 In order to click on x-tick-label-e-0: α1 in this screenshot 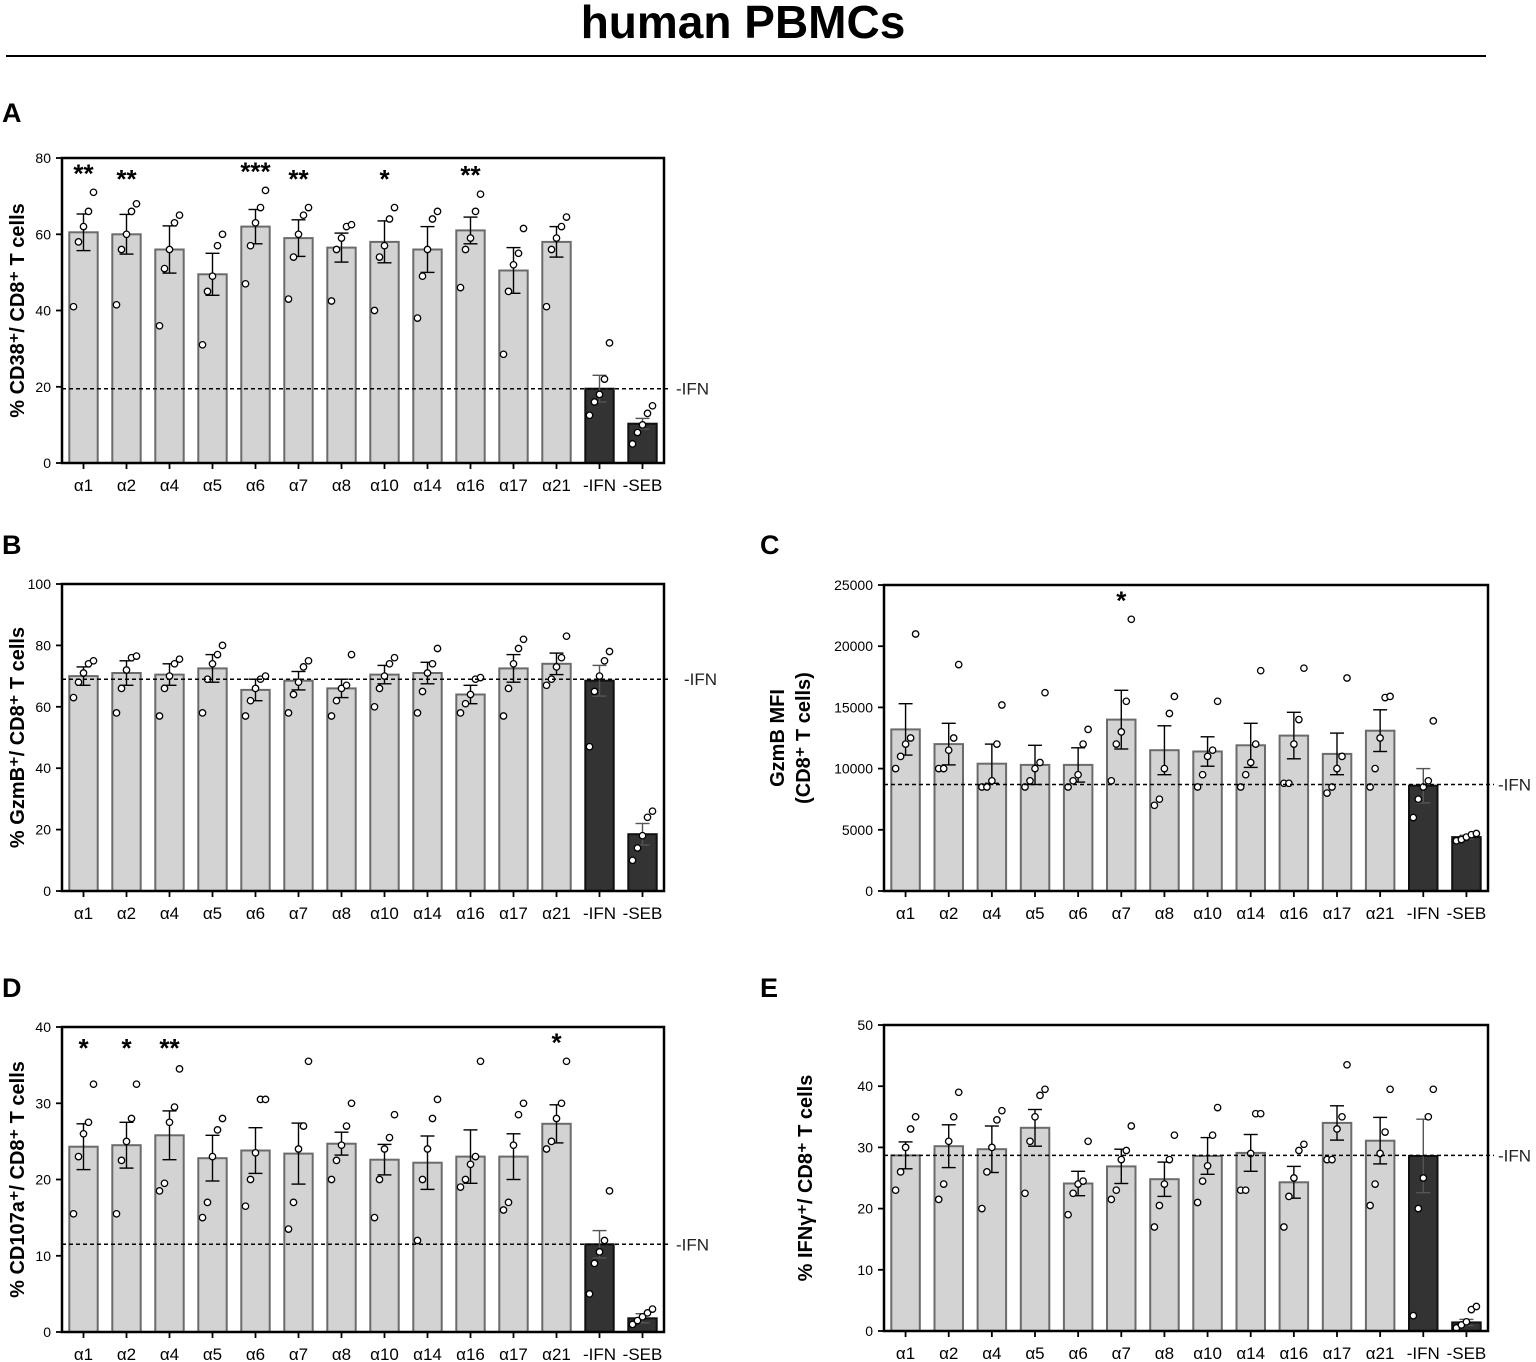, I will do `click(905, 1353)`.